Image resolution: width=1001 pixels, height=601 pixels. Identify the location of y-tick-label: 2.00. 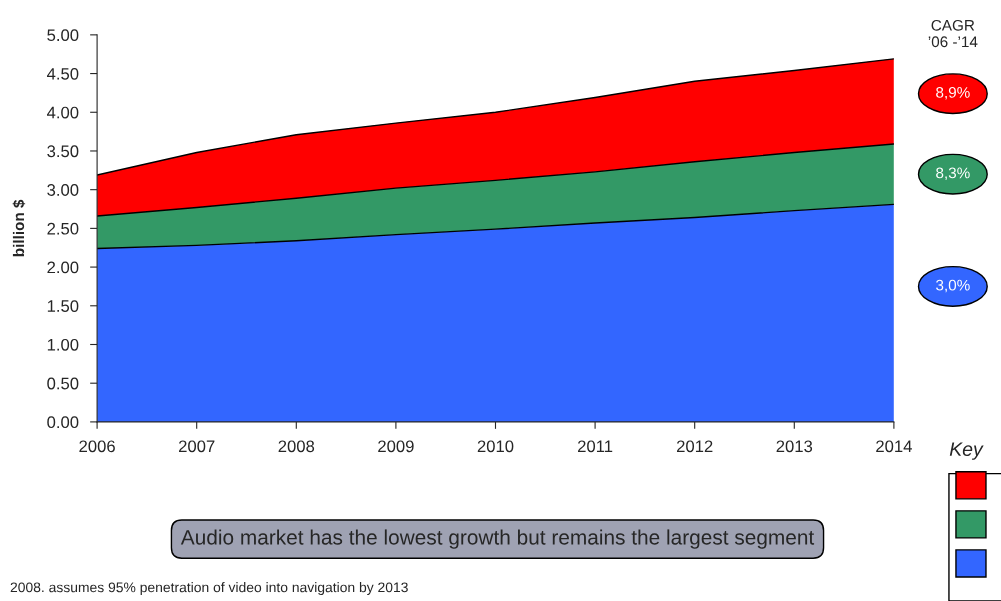
(63, 267).